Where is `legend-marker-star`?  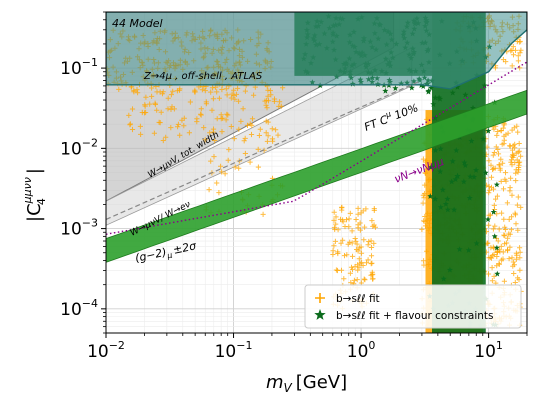
legend-marker-star is located at coordinates (320, 314).